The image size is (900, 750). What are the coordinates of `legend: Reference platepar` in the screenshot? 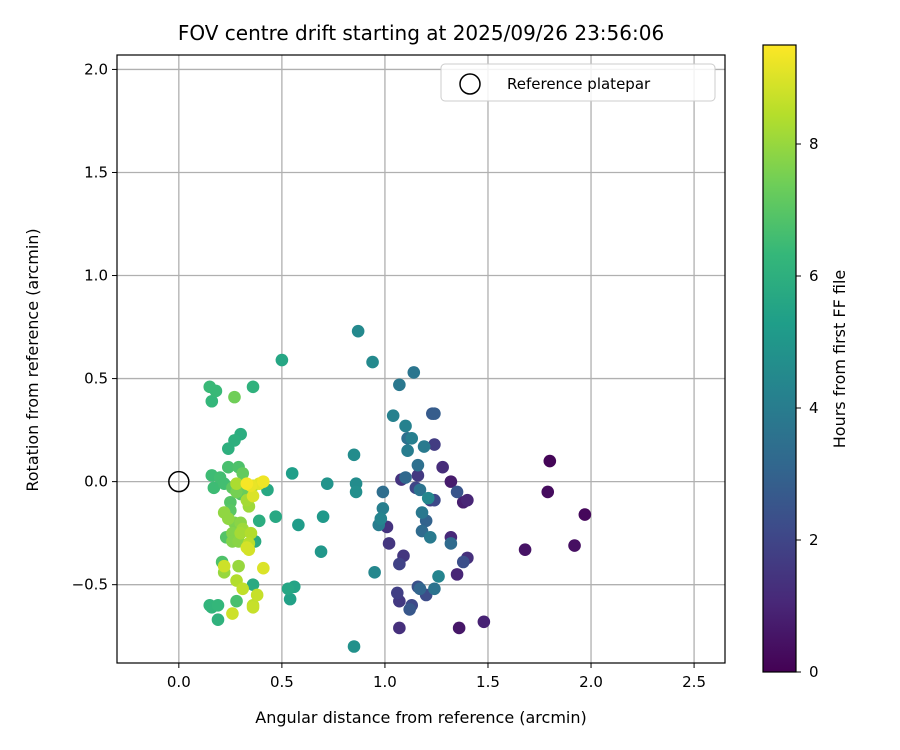 It's located at (578, 82).